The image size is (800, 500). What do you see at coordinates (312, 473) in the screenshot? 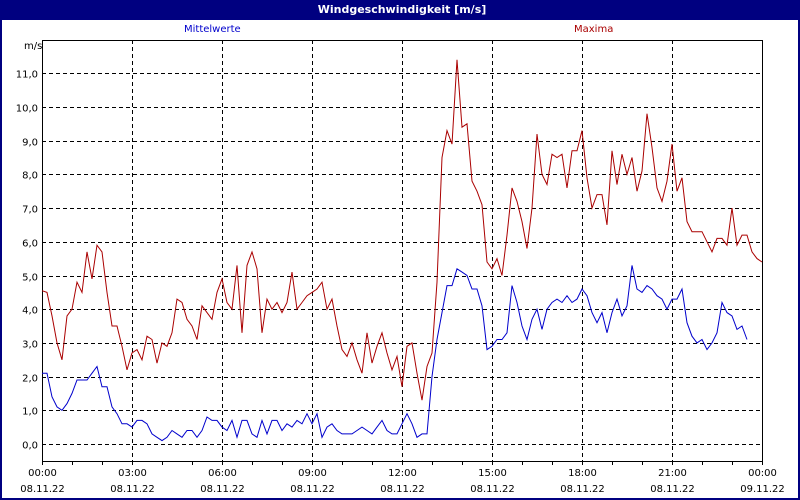
I see `x-tick-time: 09:00` at bounding box center [312, 473].